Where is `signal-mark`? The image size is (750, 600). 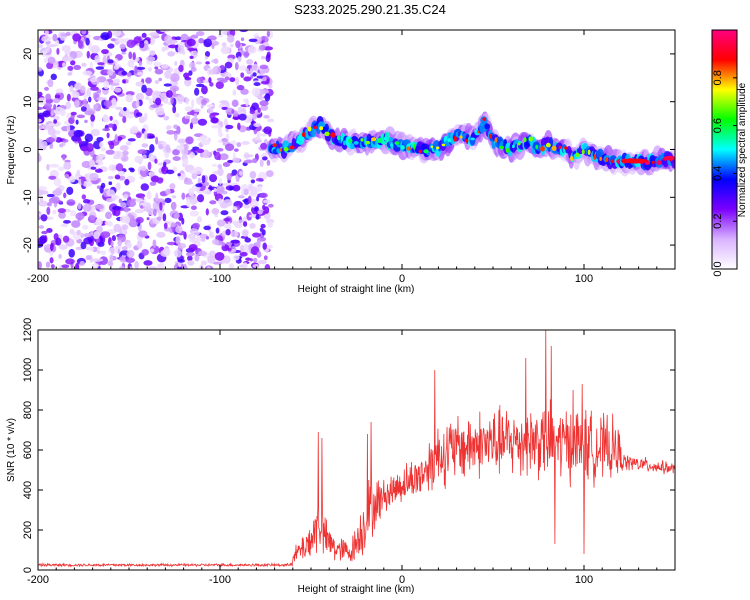 signal-mark is located at coordinates (313, 133).